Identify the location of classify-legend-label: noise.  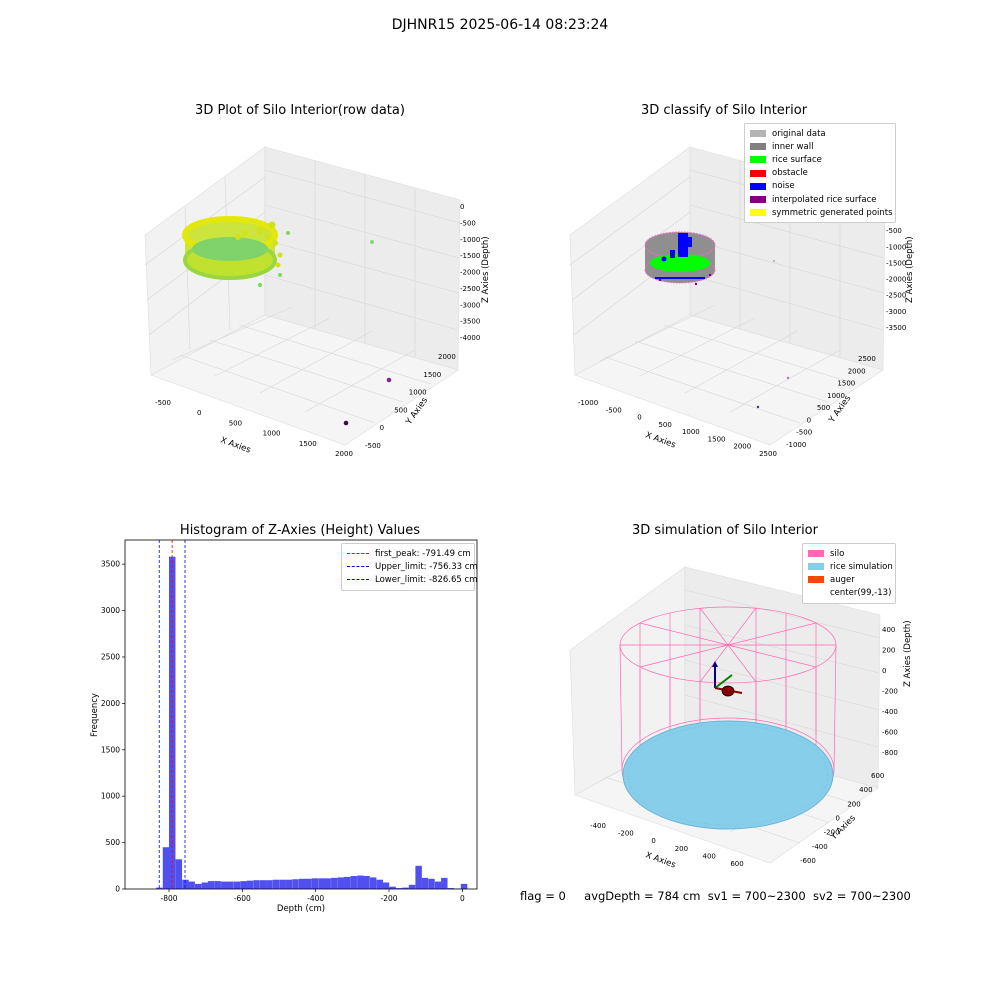
(783, 186).